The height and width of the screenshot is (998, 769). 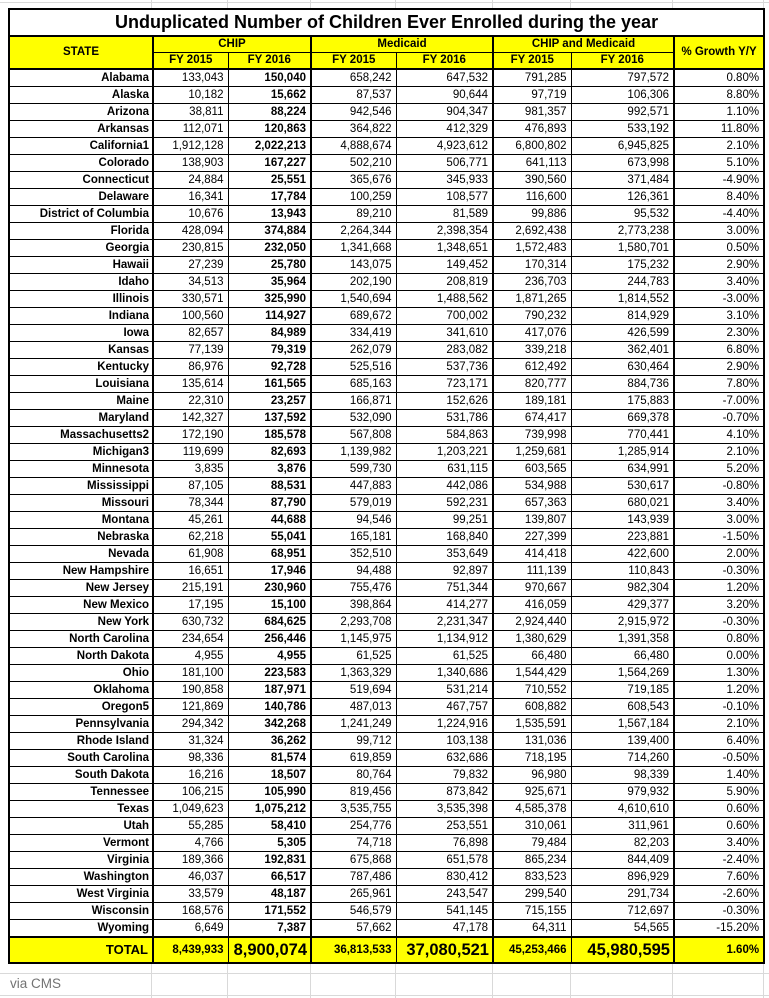 I want to click on chip-fy2016-cell: 48,187, so click(x=269, y=894).